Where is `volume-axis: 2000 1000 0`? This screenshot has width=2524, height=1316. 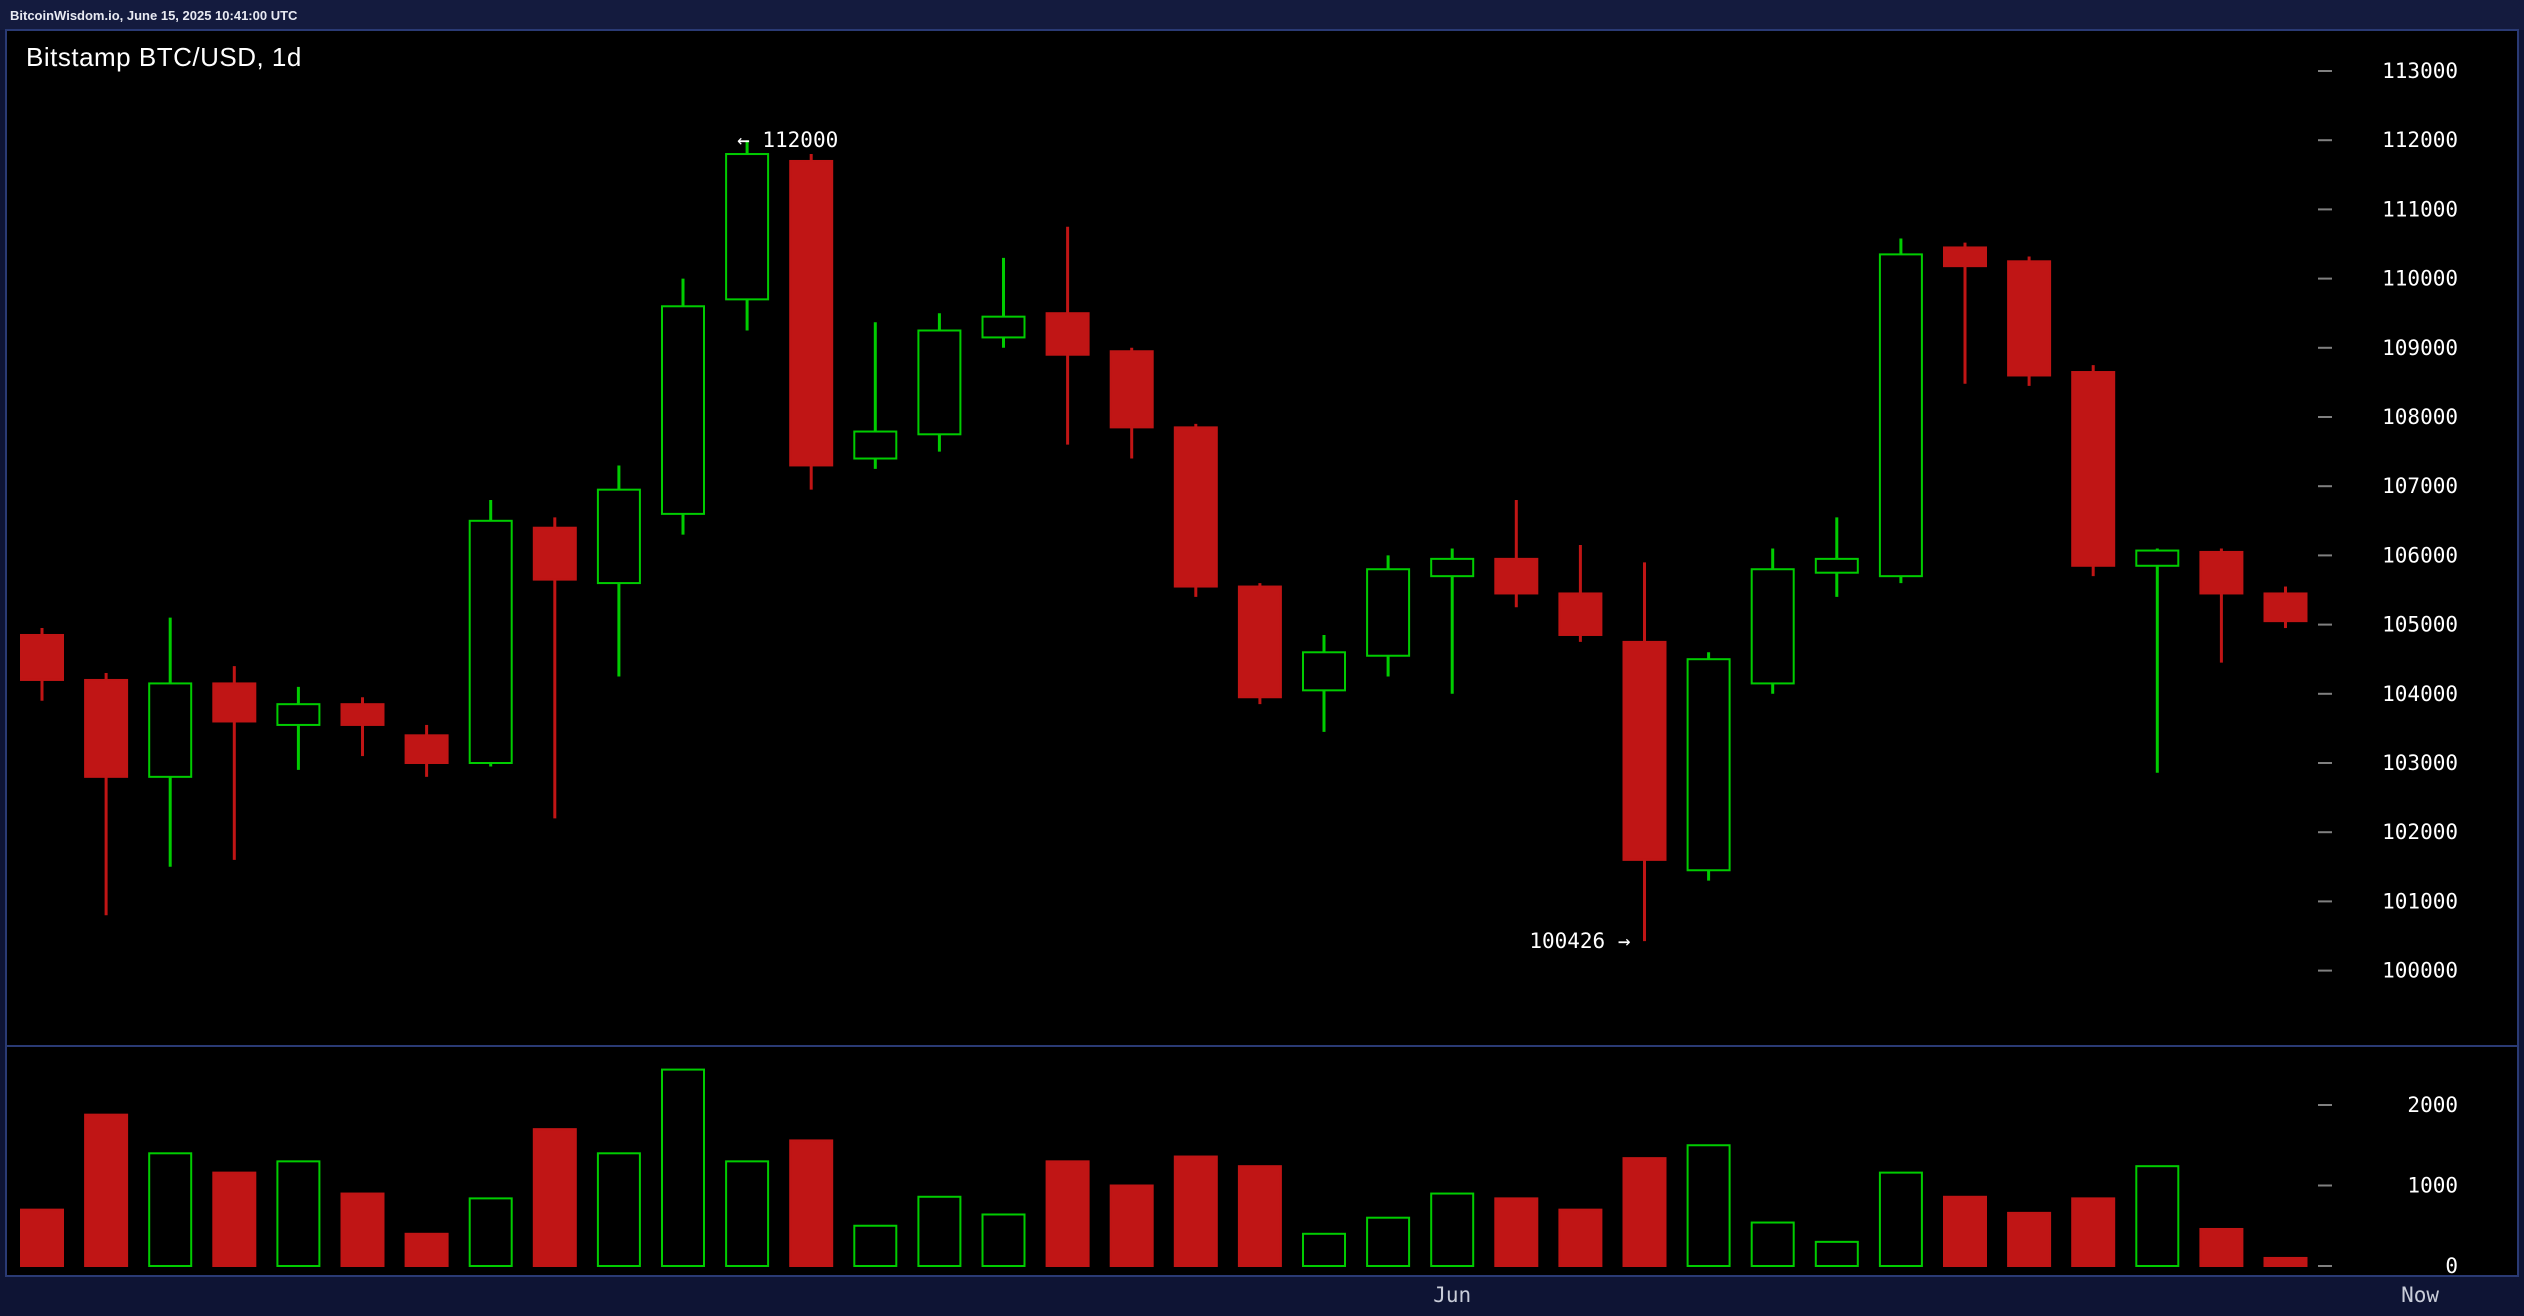
volume-axis: 2000 1000 0 is located at coordinates (2388, 1185).